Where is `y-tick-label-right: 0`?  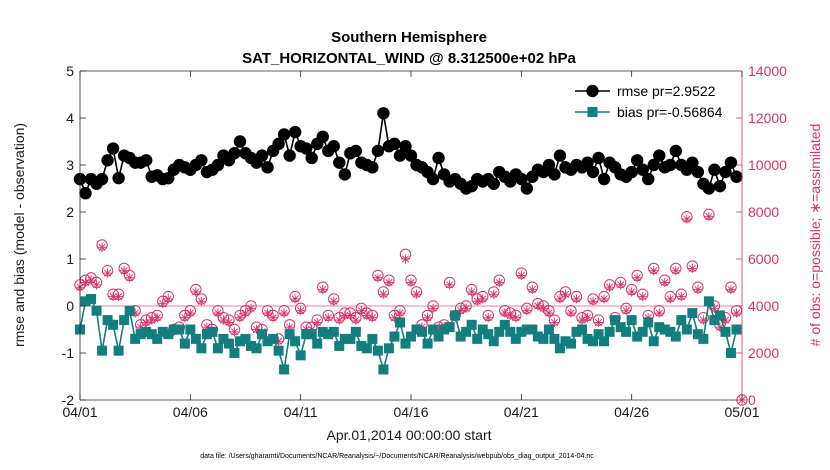 y-tick-label-right: 0 is located at coordinates (752, 400).